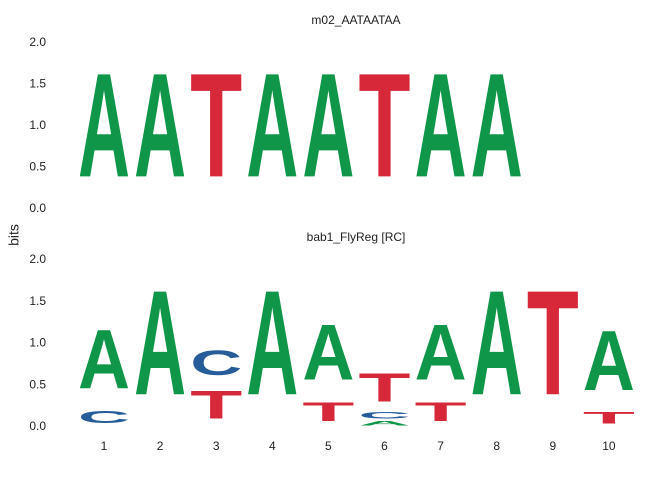 Image resolution: width=672 pixels, height=480 pixels. I want to click on panel-title: m02_AATAATAA, so click(355, 20).